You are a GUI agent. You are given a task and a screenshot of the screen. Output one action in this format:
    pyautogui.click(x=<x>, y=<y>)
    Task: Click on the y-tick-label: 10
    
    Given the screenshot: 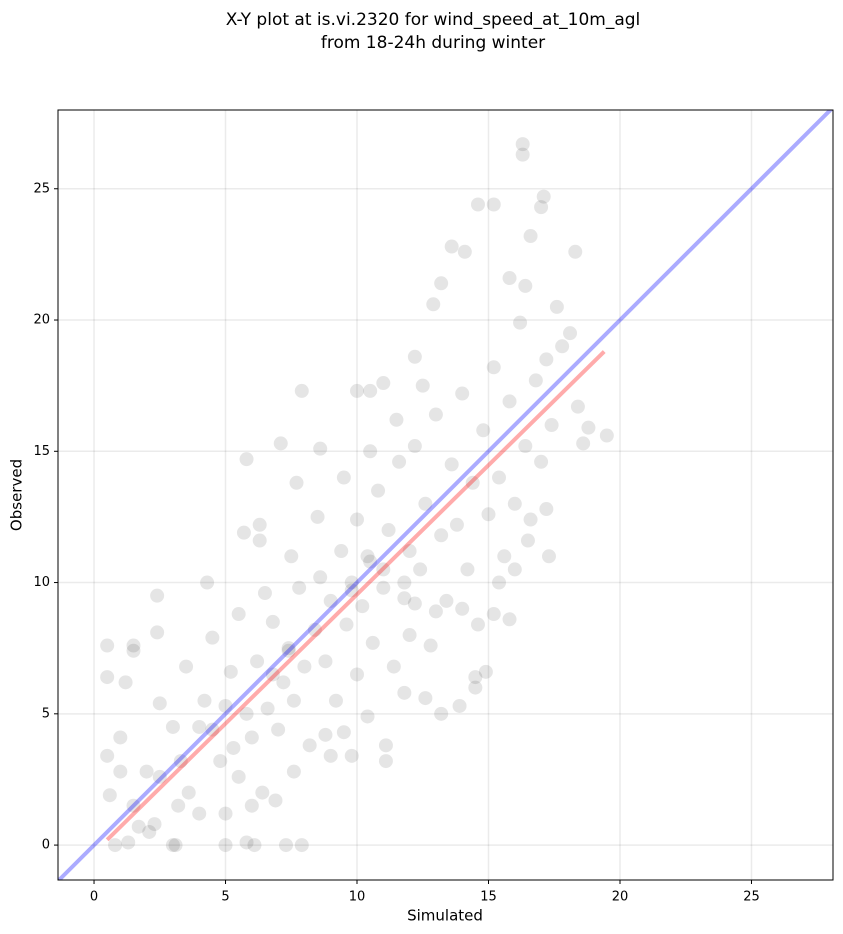 What is the action you would take?
    pyautogui.click(x=41, y=582)
    